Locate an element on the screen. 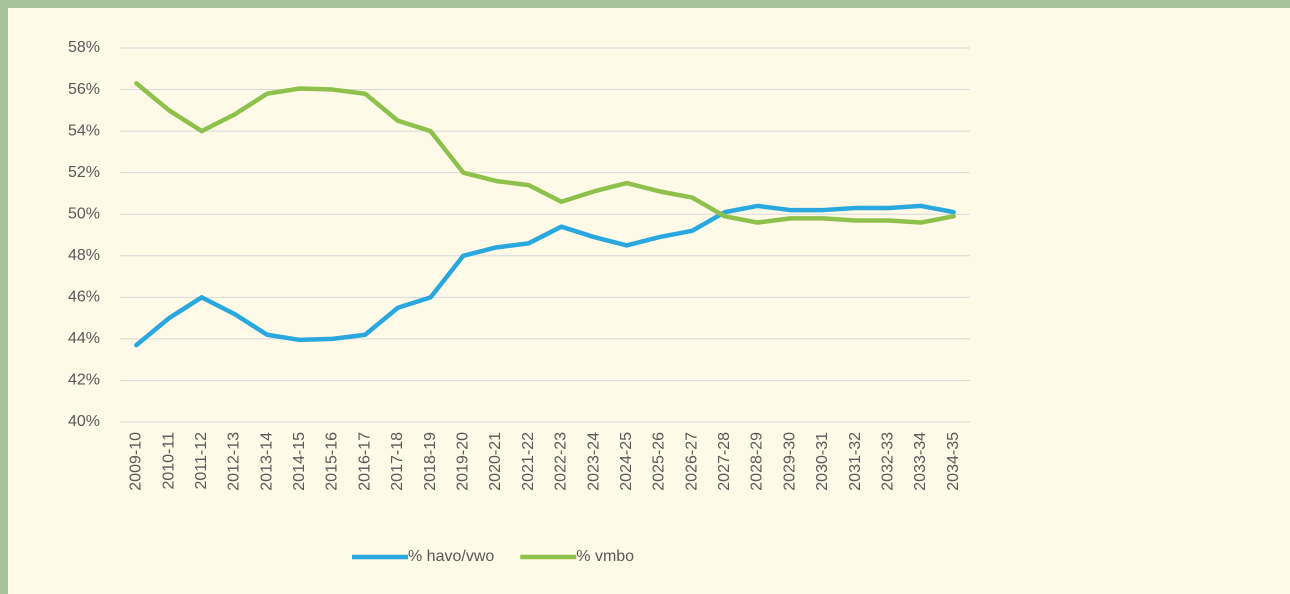  x-tick-label: 2010-11 is located at coordinates (168, 461).